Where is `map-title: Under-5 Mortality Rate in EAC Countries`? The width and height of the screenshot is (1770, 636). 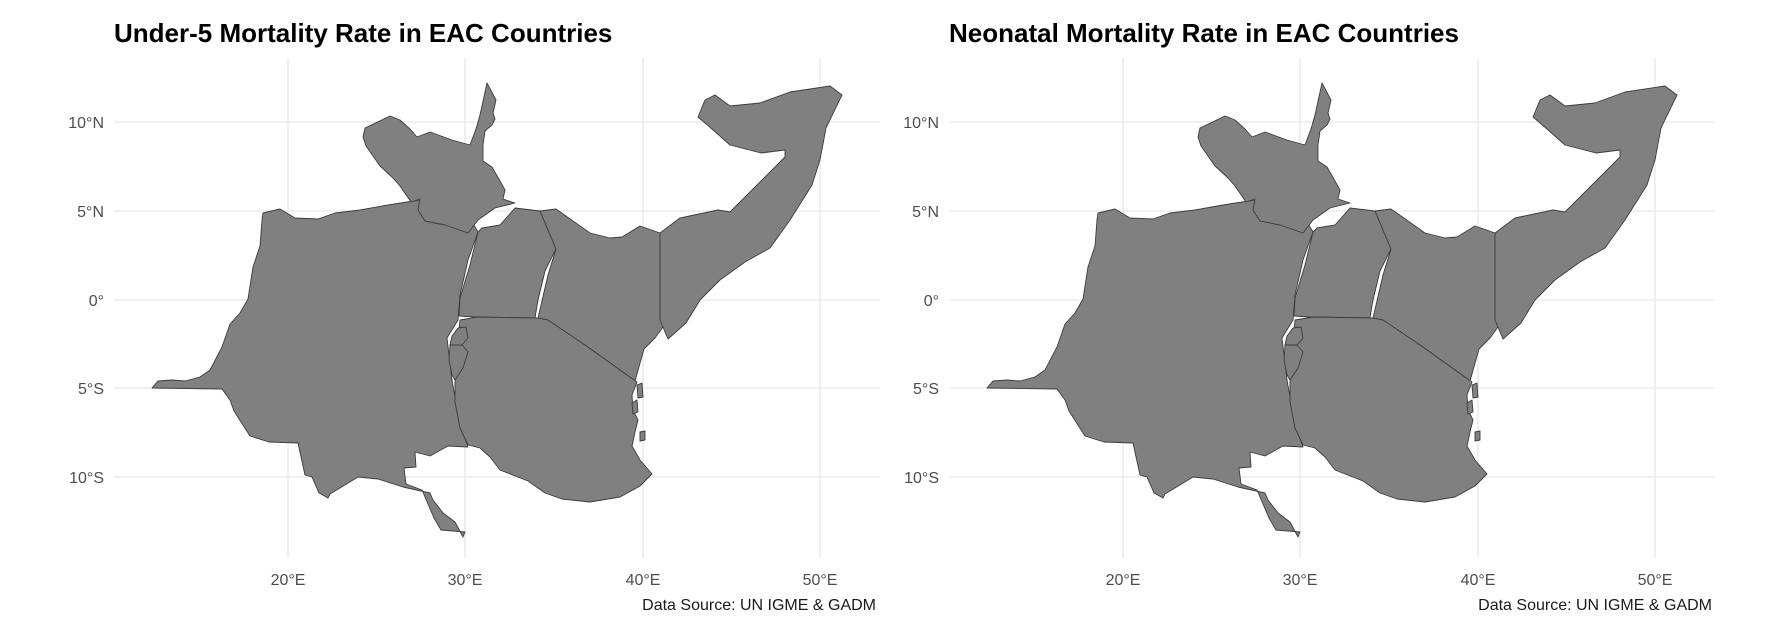
map-title: Under-5 Mortality Rate in EAC Countries is located at coordinates (363, 33).